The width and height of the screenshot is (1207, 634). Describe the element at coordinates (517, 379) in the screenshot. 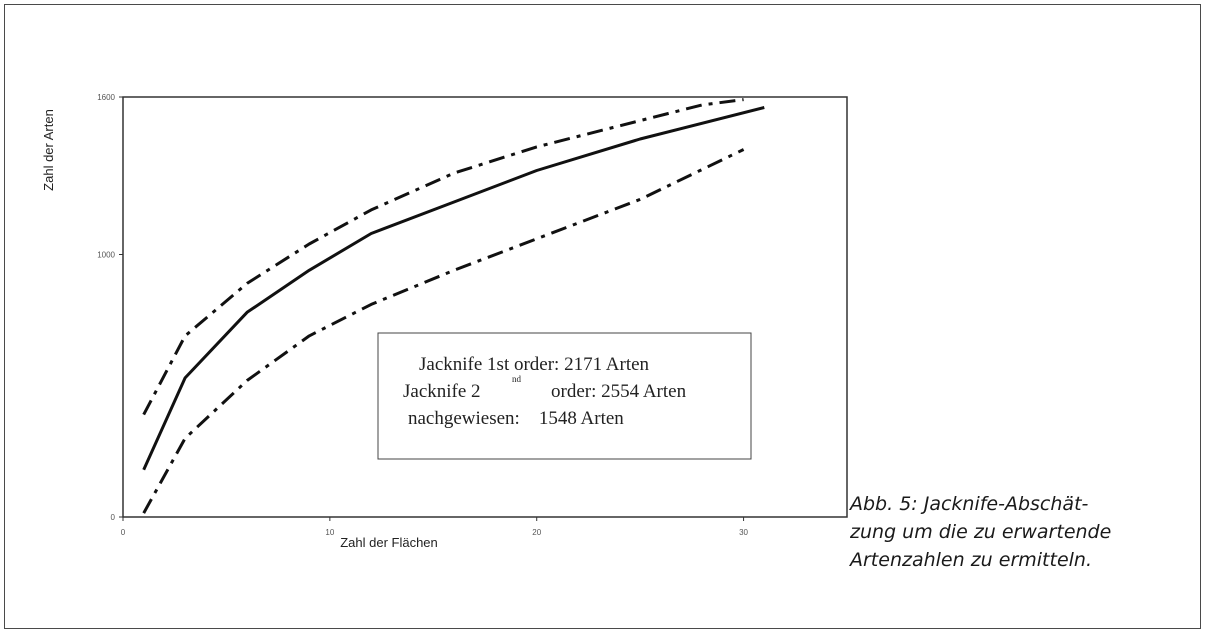

I see `annotation-superscript: nd` at that location.